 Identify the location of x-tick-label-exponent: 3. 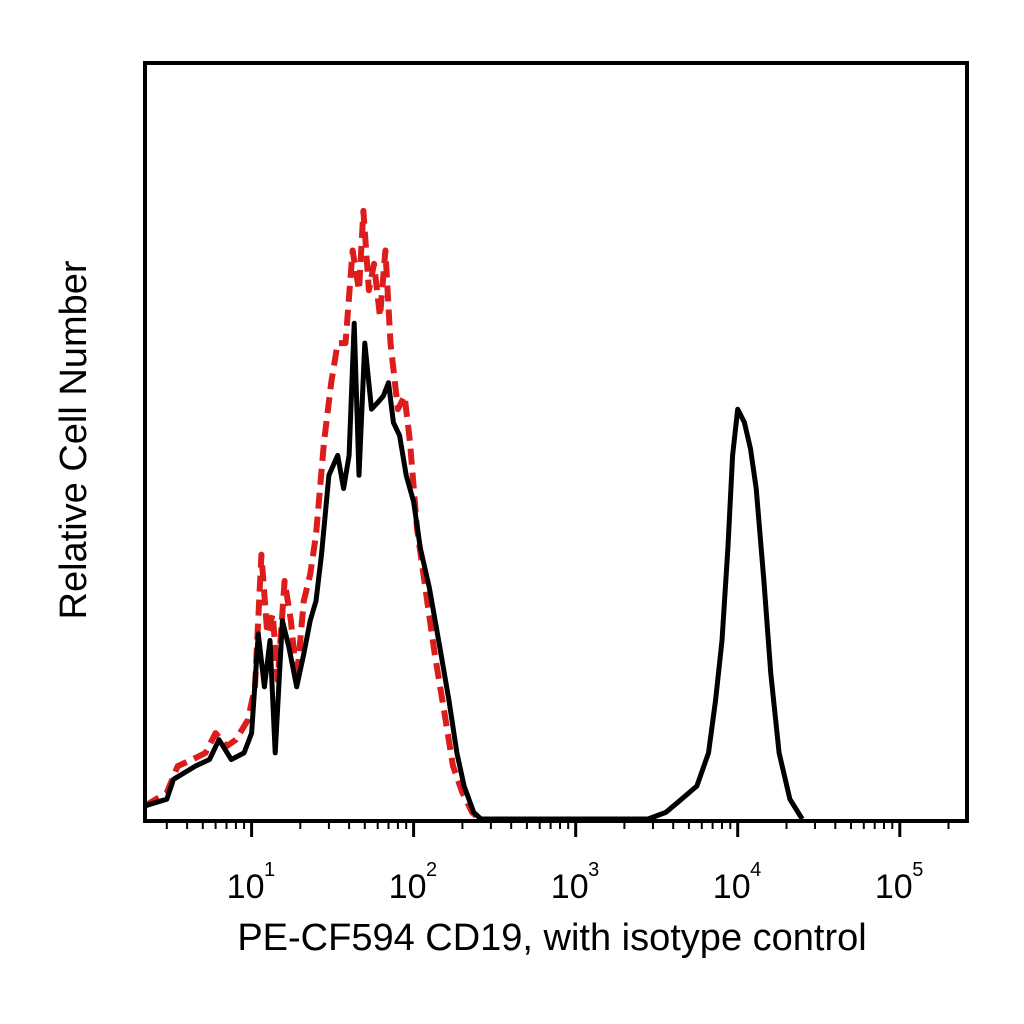
(593, 870).